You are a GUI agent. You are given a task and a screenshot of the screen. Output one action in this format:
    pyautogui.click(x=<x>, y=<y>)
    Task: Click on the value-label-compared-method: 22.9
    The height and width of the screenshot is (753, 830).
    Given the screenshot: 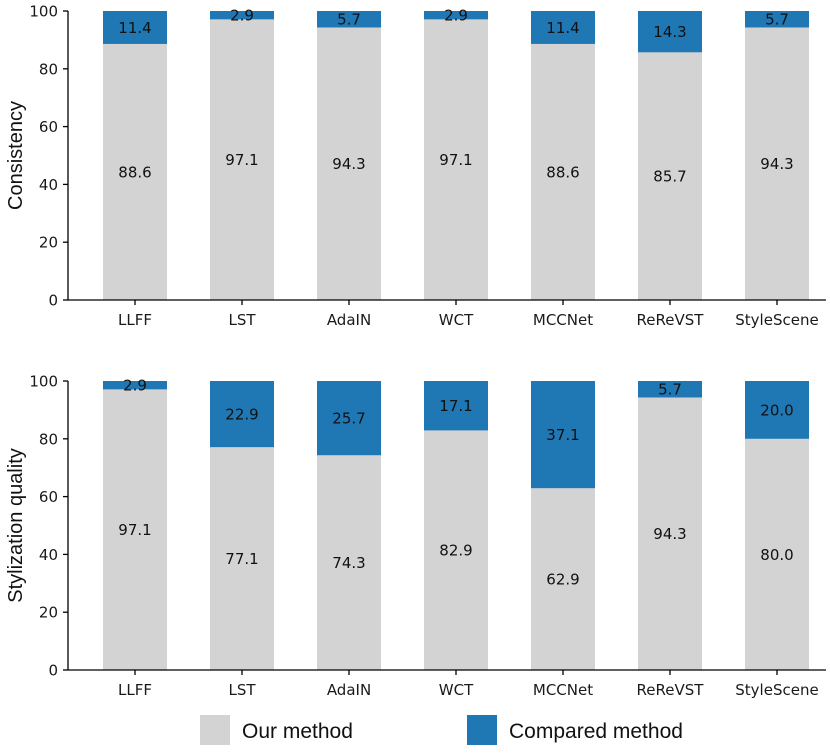 What is the action you would take?
    pyautogui.click(x=241, y=415)
    